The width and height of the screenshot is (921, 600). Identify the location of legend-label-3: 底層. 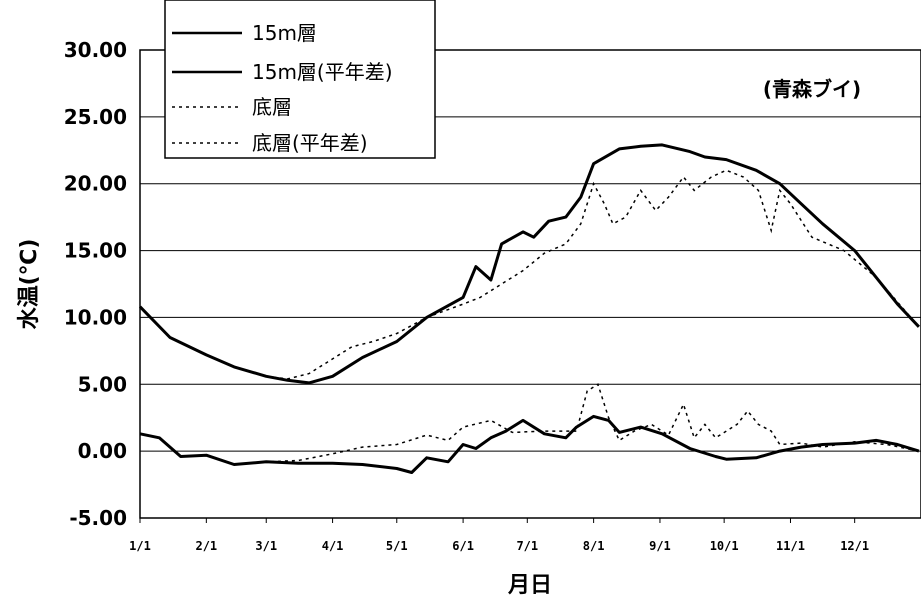
(272, 107).